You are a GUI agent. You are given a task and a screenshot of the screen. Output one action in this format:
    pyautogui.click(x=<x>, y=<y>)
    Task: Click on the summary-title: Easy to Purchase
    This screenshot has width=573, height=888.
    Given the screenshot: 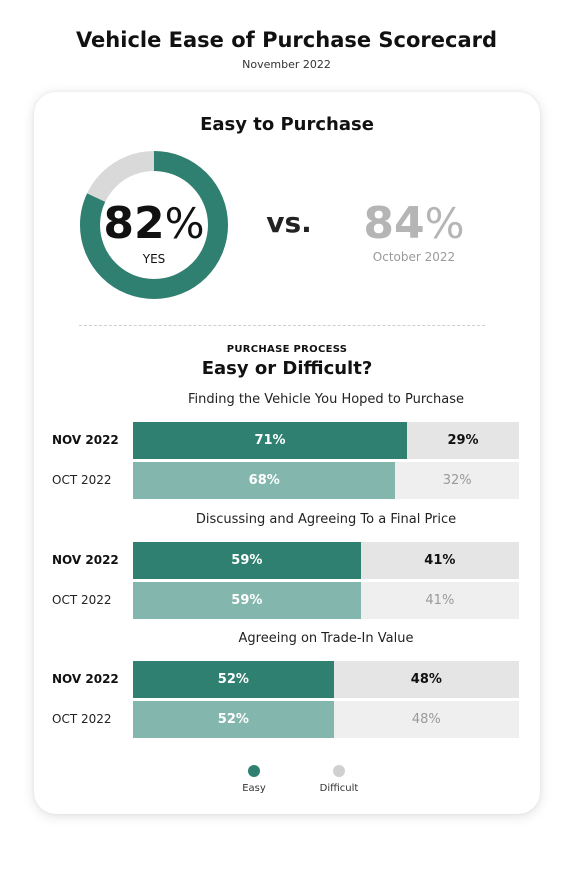 What is the action you would take?
    pyautogui.click(x=287, y=124)
    